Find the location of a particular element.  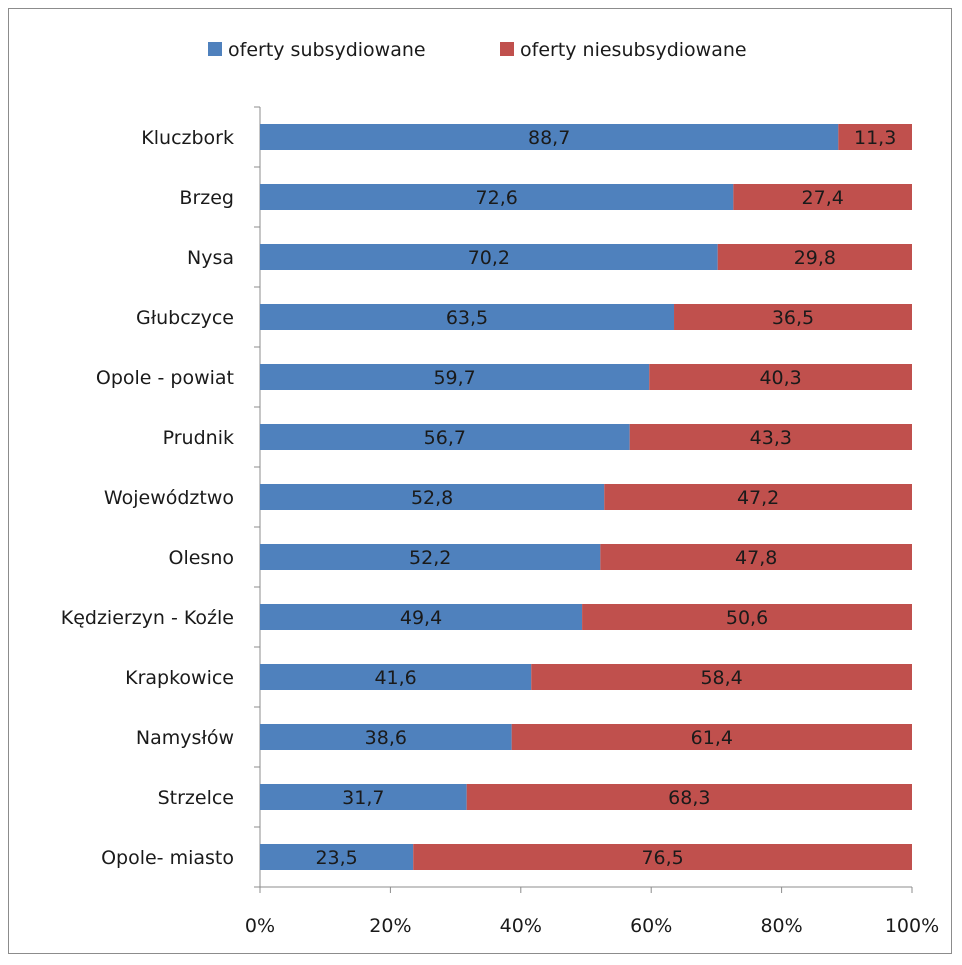

legend-swatch-oferty-subsydiowane is located at coordinates (215, 49).